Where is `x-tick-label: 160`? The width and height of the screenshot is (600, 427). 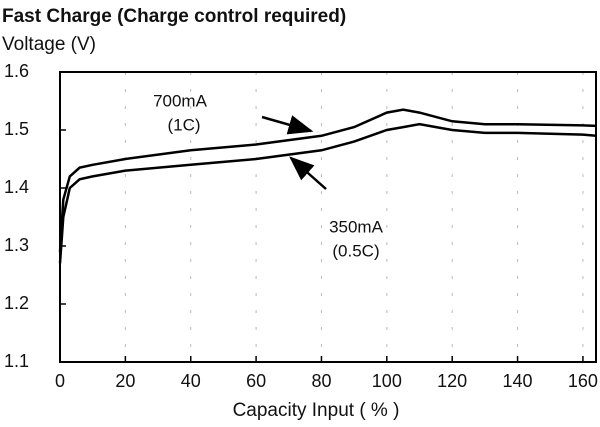
x-tick-label: 160 is located at coordinates (583, 381).